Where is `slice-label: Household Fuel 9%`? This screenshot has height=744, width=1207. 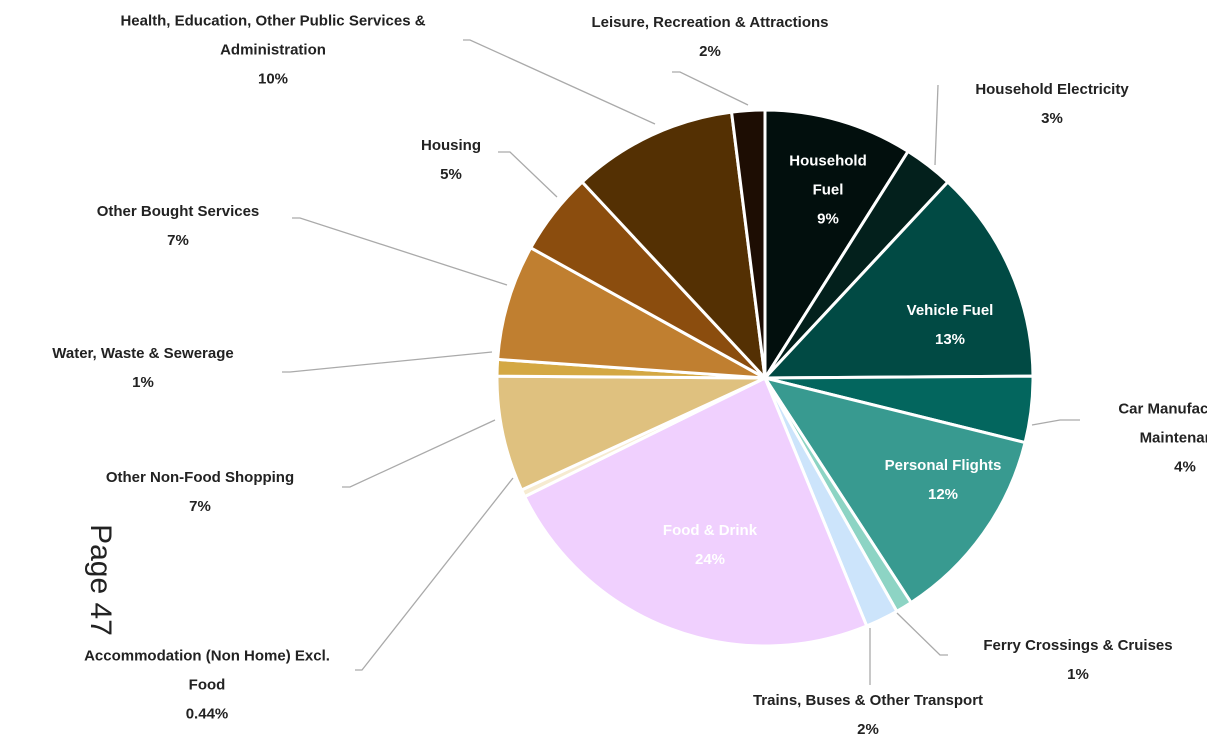 slice-label: Household Fuel 9% is located at coordinates (828, 190).